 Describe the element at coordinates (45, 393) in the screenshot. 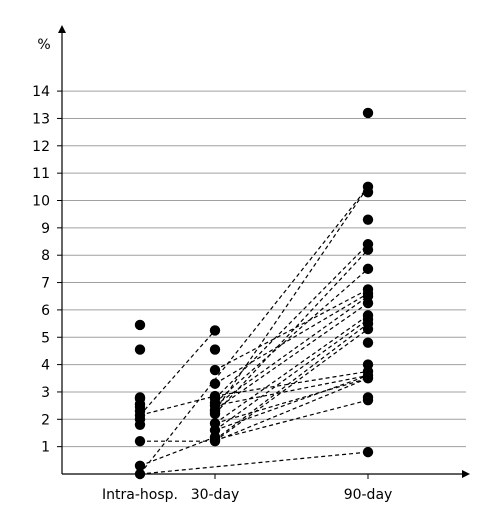

I see `y-tick-label-3: 3` at that location.